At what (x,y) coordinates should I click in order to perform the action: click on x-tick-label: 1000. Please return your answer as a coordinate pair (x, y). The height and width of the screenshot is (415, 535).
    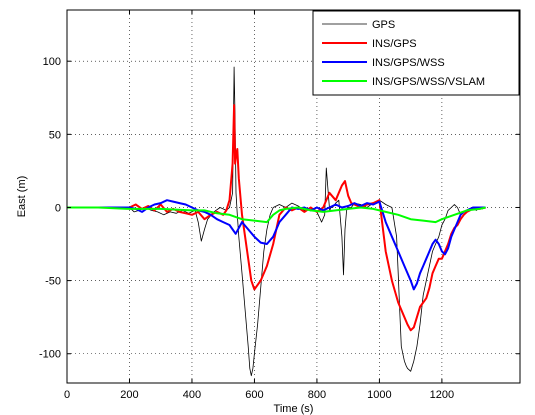
    Looking at the image, I should click on (379, 395).